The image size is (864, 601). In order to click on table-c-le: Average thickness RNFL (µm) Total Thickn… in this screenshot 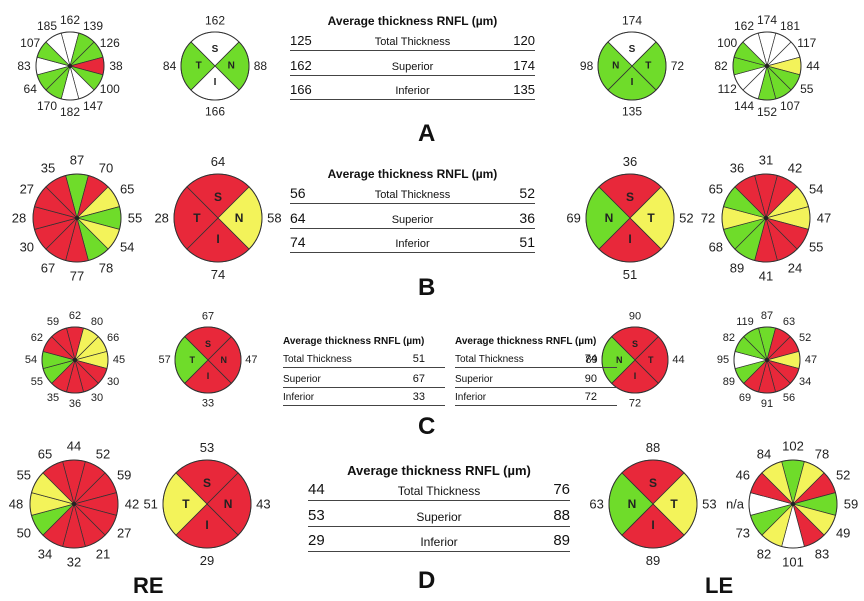, I will do `click(536, 371)`.